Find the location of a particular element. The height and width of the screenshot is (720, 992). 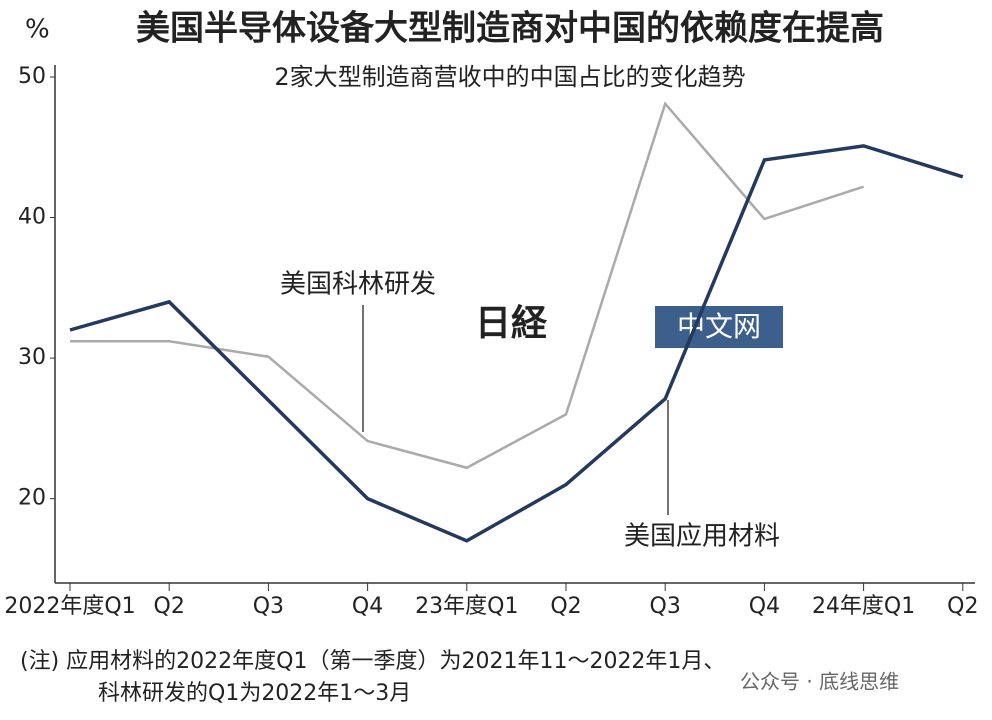

chart-title: 美国半导体设备大型制造商对中国的依赖度在提高 is located at coordinates (510, 29).